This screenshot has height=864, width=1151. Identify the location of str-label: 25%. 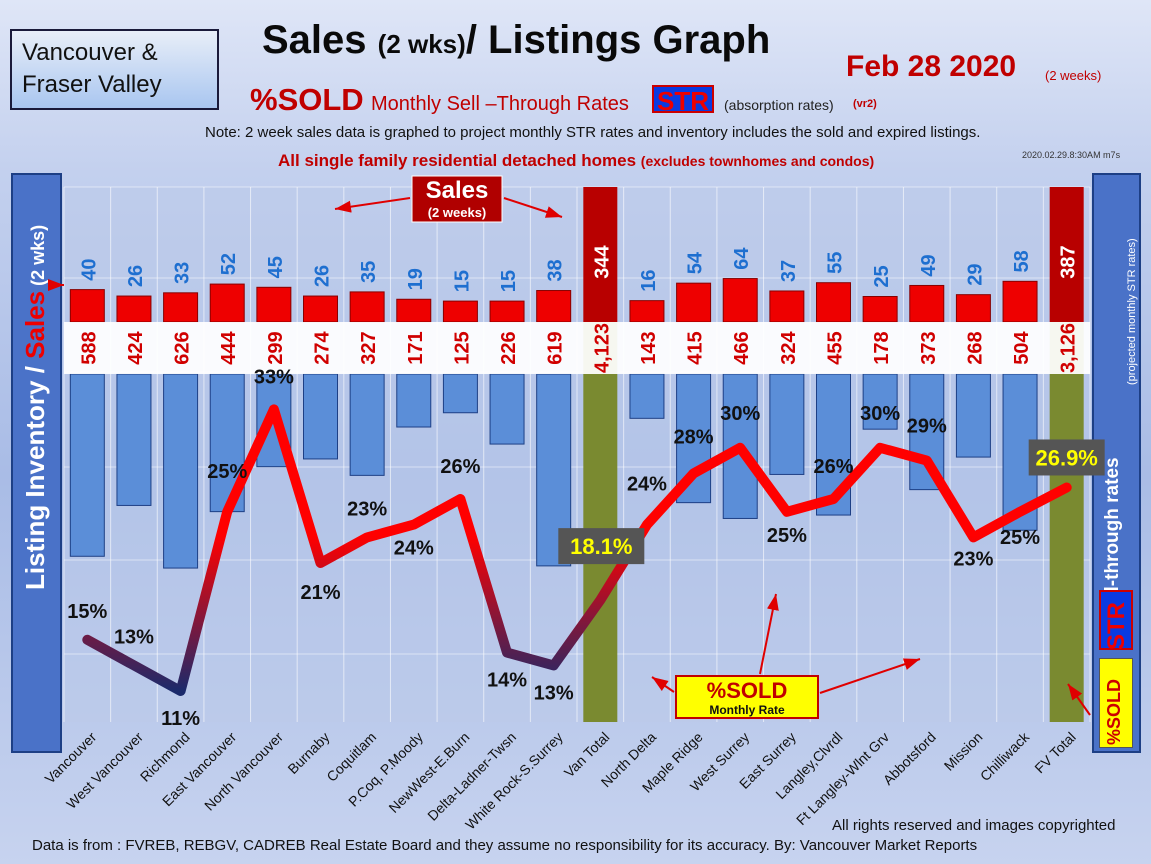
(1020, 538).